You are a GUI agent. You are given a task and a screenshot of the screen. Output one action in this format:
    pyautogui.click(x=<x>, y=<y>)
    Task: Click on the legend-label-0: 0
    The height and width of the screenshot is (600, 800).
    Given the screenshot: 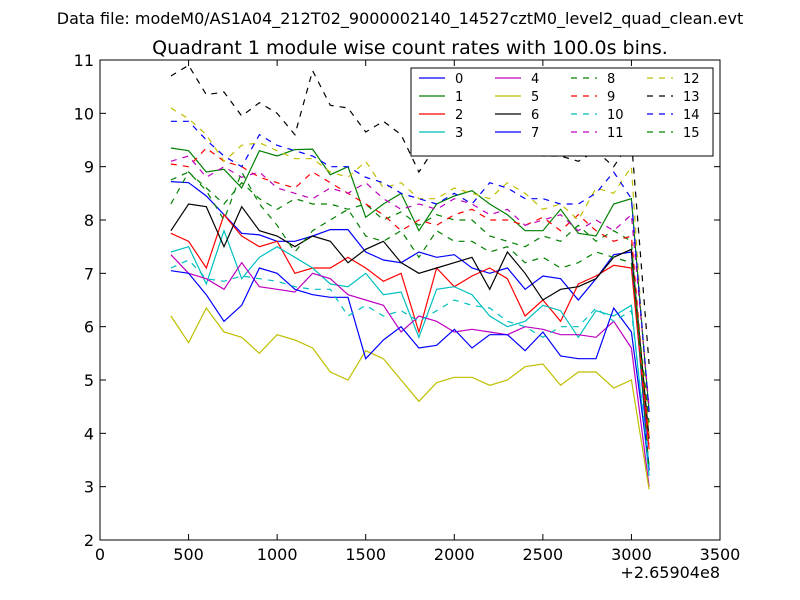 What is the action you would take?
    pyautogui.click(x=459, y=79)
    